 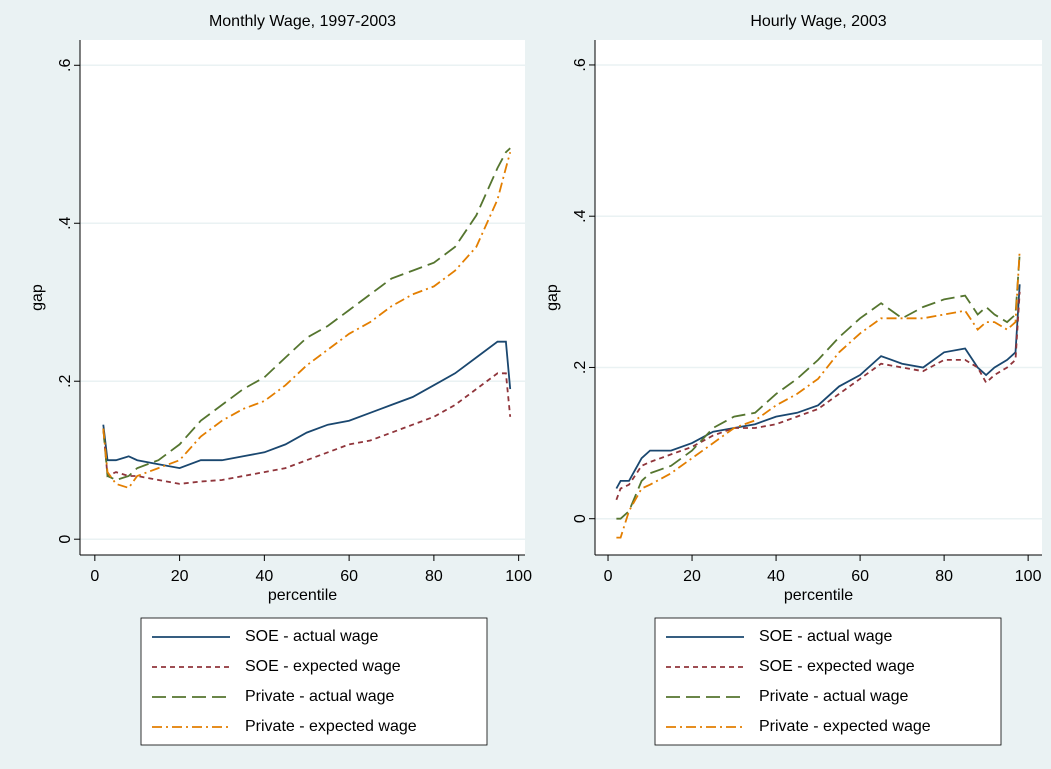 I want to click on chart-title: Monthly Wage, 1997-2003, so click(x=302, y=21).